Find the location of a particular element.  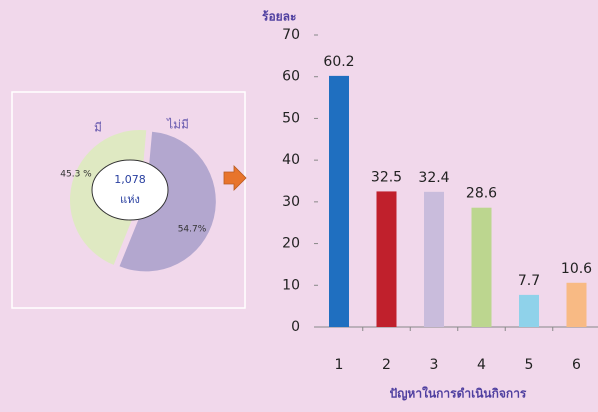

slice-value-label: 54.7% is located at coordinates (192, 230).